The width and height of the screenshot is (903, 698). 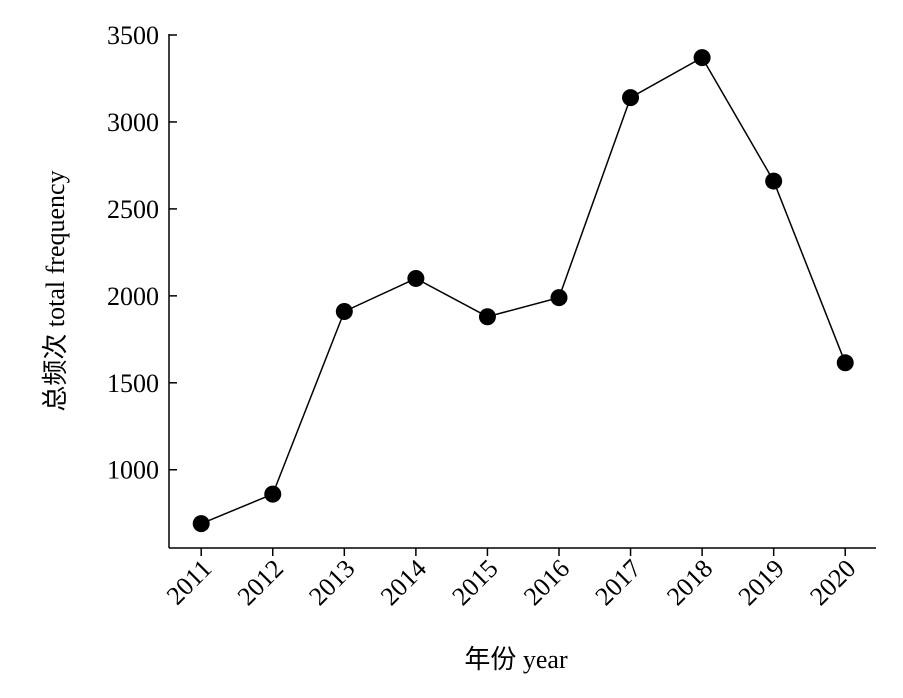 What do you see at coordinates (133, 296) in the screenshot?
I see `y-tick-label: 2000` at bounding box center [133, 296].